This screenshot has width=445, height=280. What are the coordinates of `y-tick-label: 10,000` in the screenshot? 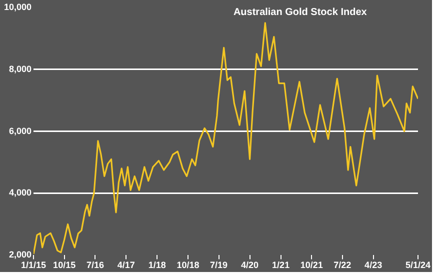 It's located at (18, 7).